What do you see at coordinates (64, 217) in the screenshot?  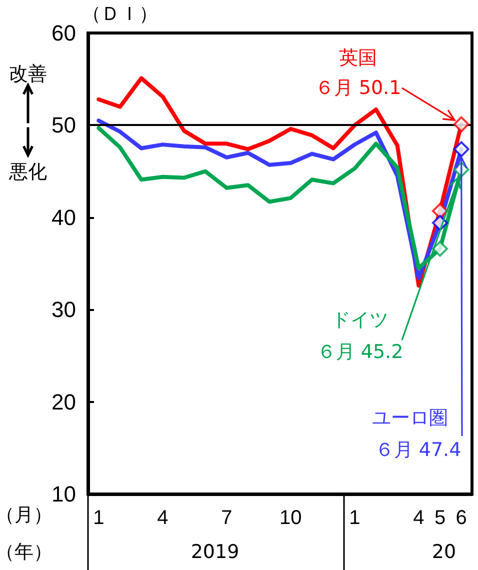 I see `y-tick-label: 40` at bounding box center [64, 217].